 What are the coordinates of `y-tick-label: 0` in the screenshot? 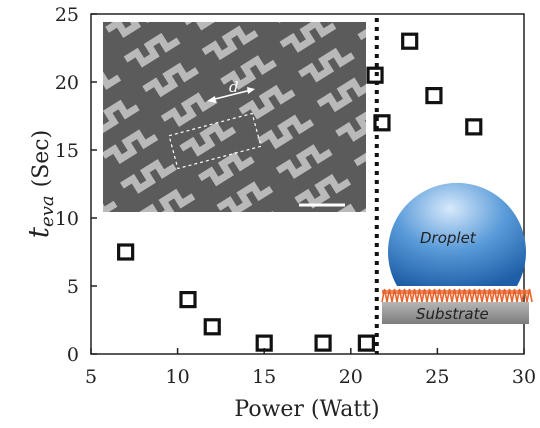 It's located at (73, 355).